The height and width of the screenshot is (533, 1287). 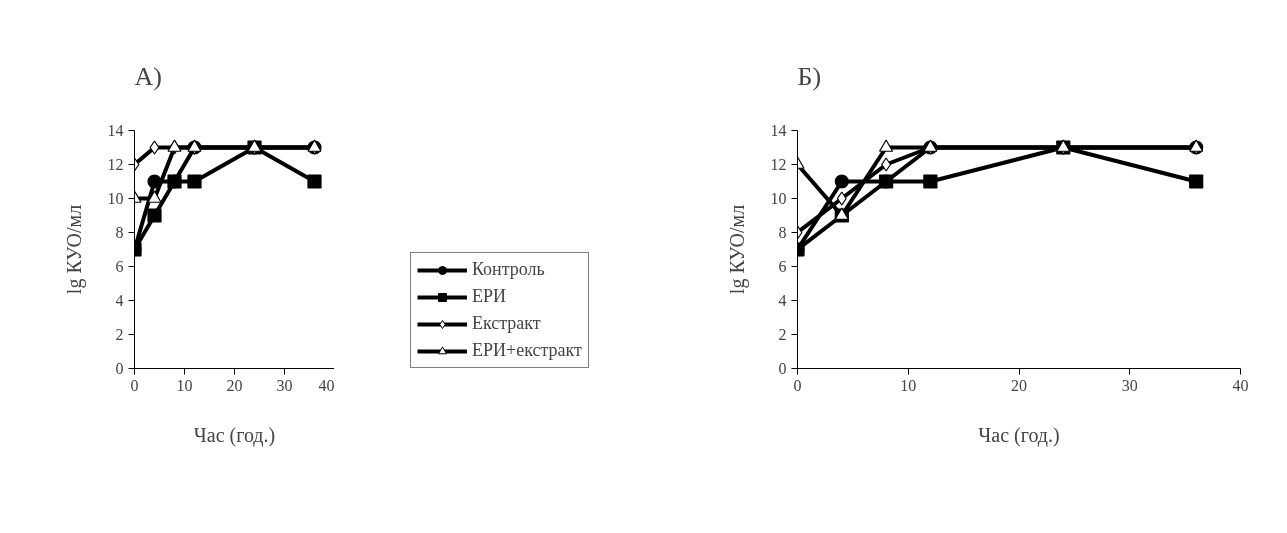 I want to click on legend-label: ЕРИ, so click(x=489, y=296).